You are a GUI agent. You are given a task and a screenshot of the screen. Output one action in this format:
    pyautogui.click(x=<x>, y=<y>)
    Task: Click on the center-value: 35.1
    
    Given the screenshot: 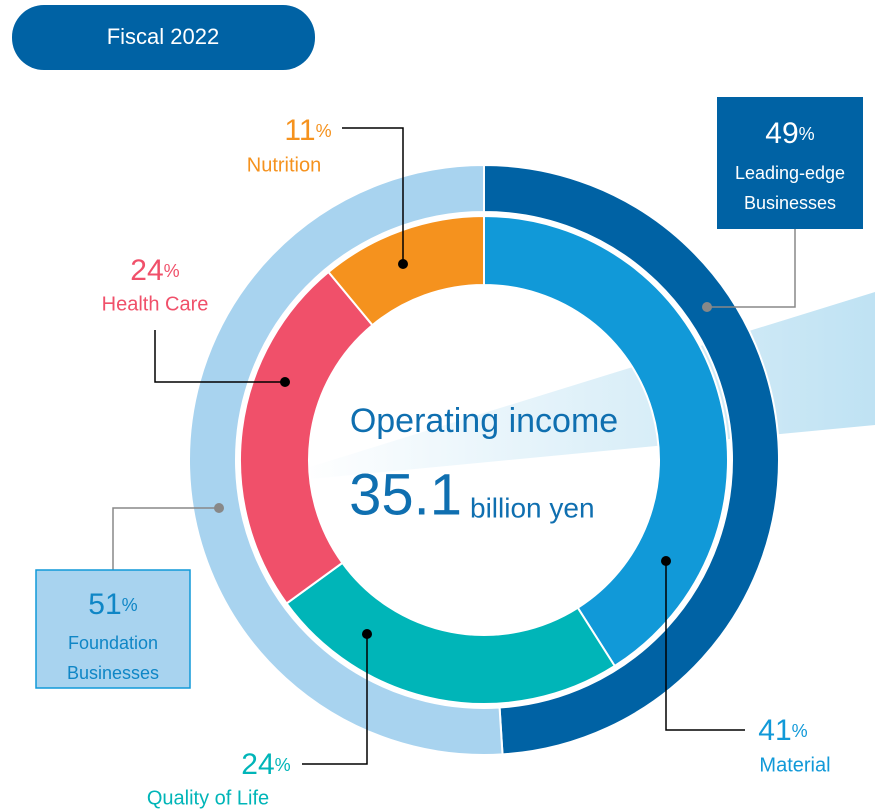 What is the action you would take?
    pyautogui.click(x=405, y=494)
    